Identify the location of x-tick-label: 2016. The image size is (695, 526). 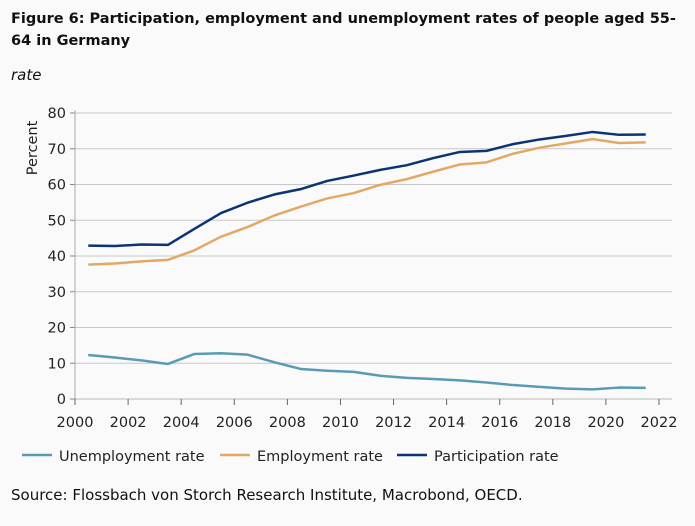
(499, 423).